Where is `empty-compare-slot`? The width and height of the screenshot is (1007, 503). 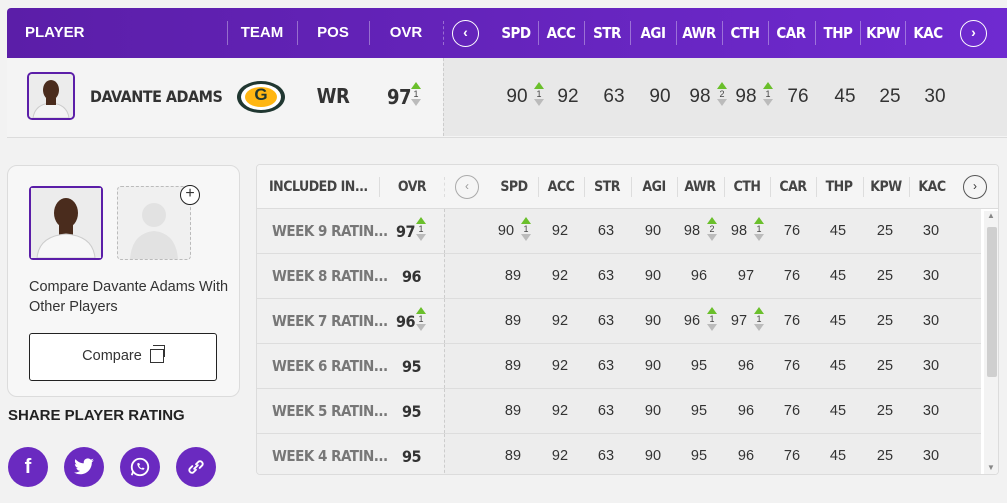 empty-compare-slot is located at coordinates (154, 223).